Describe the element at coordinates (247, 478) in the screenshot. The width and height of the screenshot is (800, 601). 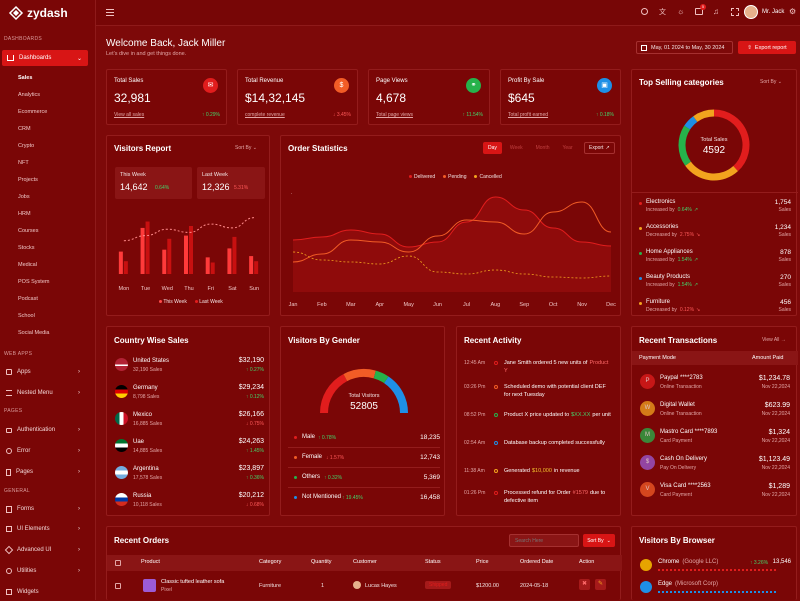
I see `trend-icon: ↑` at that location.